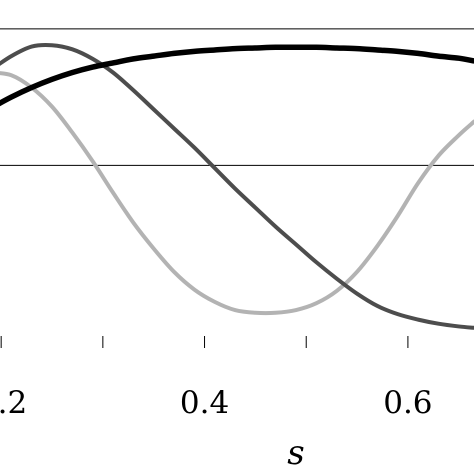 The height and width of the screenshot is (474, 474). What do you see at coordinates (407, 403) in the screenshot?
I see `x-tick-label-2: 0.6` at bounding box center [407, 403].